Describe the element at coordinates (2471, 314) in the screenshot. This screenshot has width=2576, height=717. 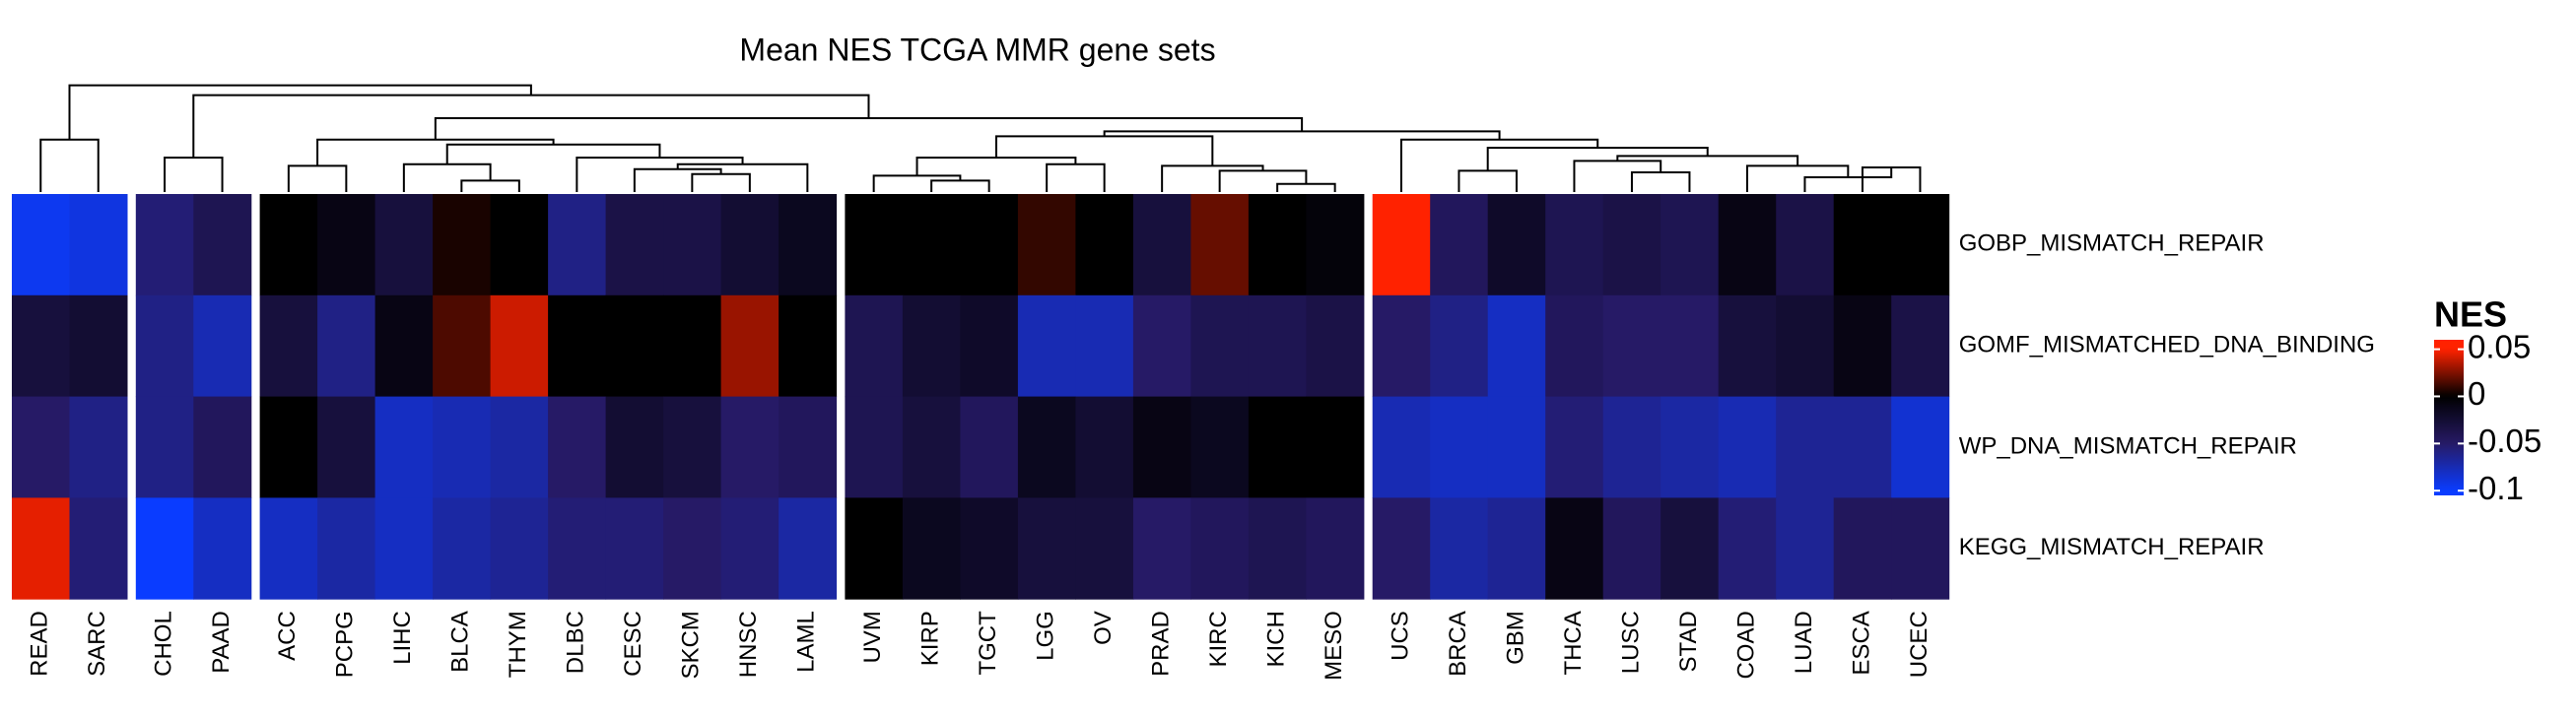
I see `colorbar-title: NES` at that location.